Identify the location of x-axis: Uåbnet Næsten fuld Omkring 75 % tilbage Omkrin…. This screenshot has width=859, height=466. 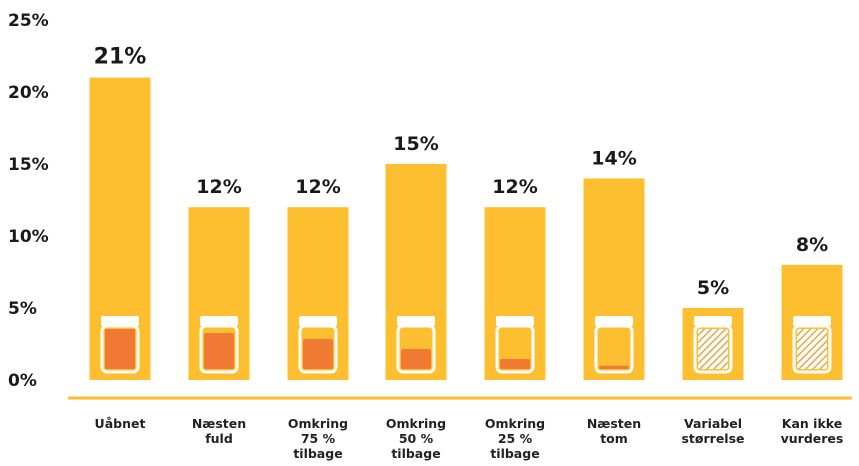
(469, 438).